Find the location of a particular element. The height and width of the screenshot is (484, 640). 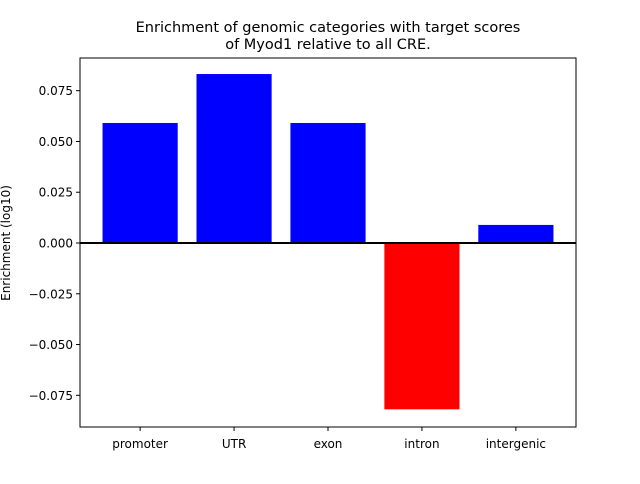

y-tick-label: 0.075 is located at coordinates (56, 91).